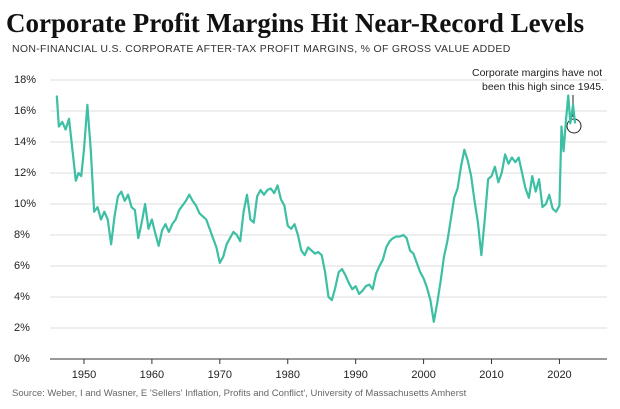  Describe the element at coordinates (25, 173) in the screenshot. I see `y-tick-label: 12%` at that location.